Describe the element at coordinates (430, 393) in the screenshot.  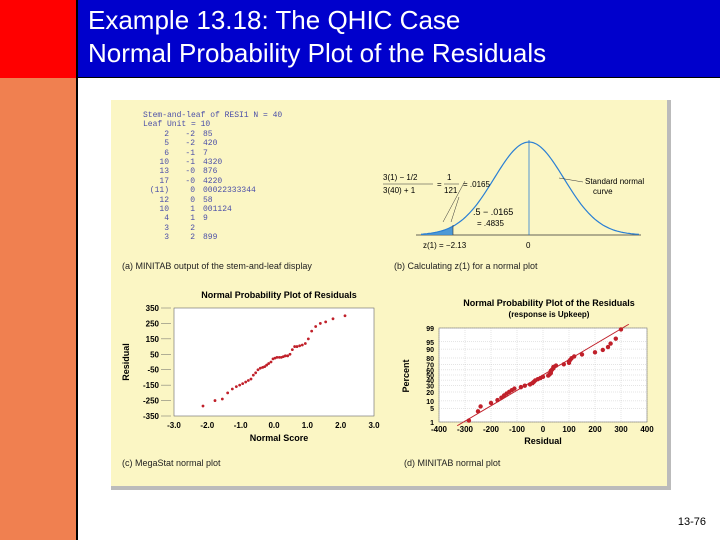
I see `chart-d-y-tick: 20` at that location.